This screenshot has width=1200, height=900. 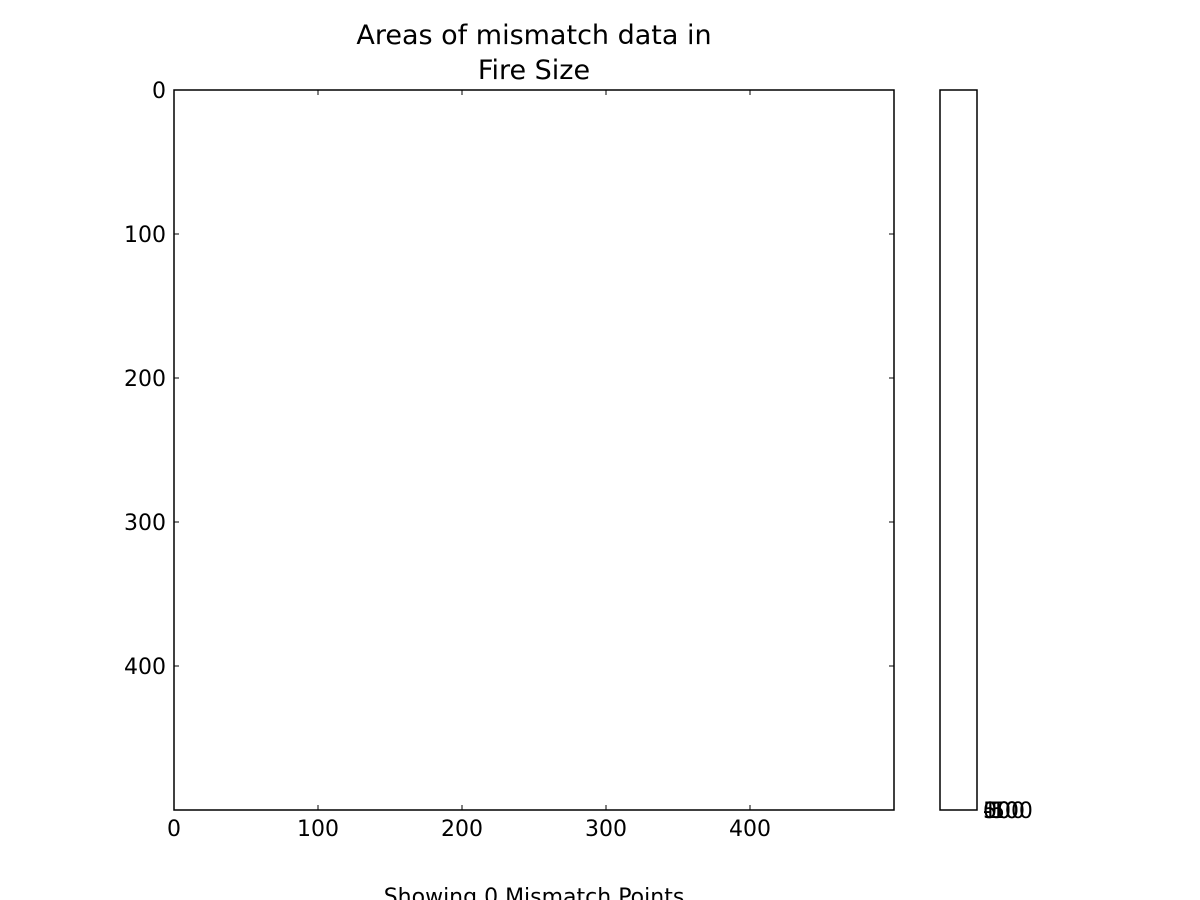 I want to click on y-tick-label: 100, so click(x=145, y=235).